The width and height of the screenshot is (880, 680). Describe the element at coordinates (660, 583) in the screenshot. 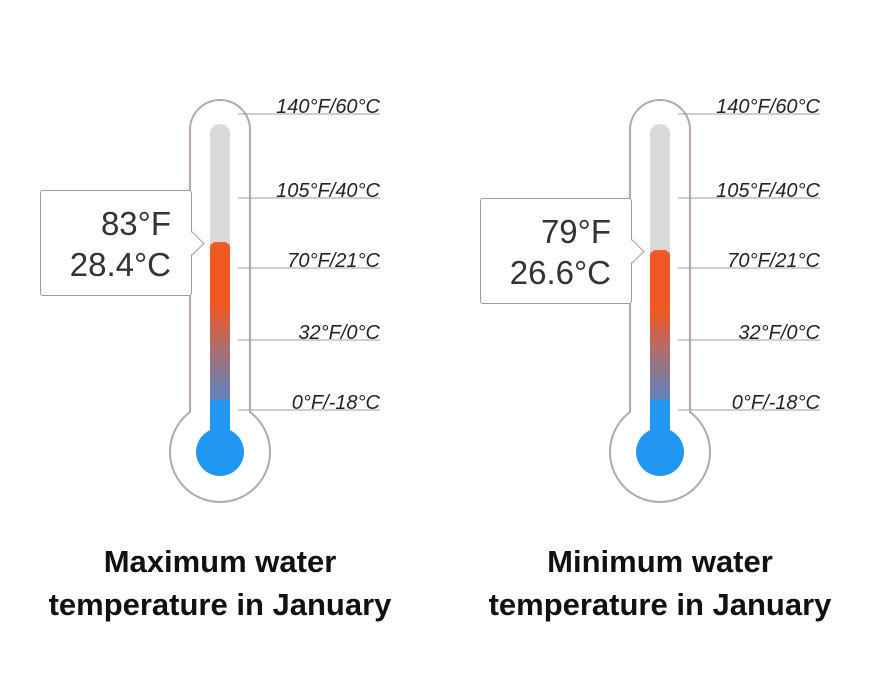

I see `thermometer-caption: Minimum water temperature in January` at that location.